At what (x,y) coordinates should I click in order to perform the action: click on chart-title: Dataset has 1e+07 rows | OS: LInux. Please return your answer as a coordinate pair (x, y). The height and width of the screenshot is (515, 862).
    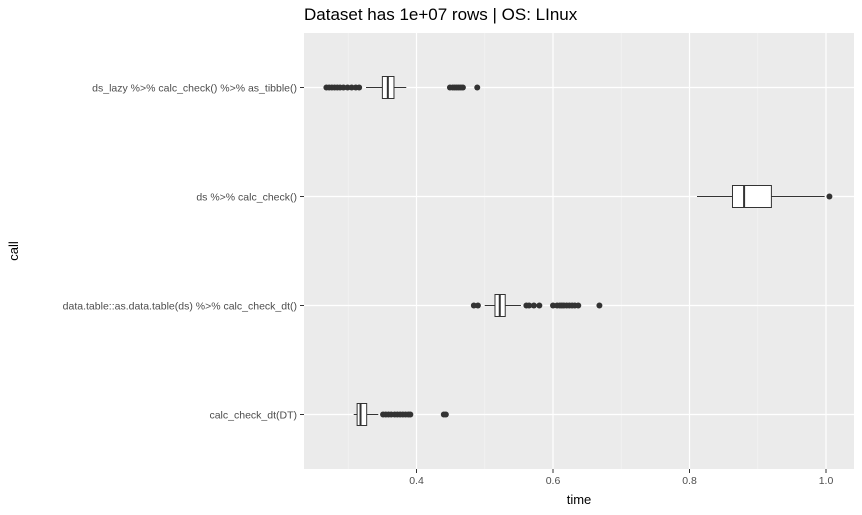
    Looking at the image, I should click on (441, 14).